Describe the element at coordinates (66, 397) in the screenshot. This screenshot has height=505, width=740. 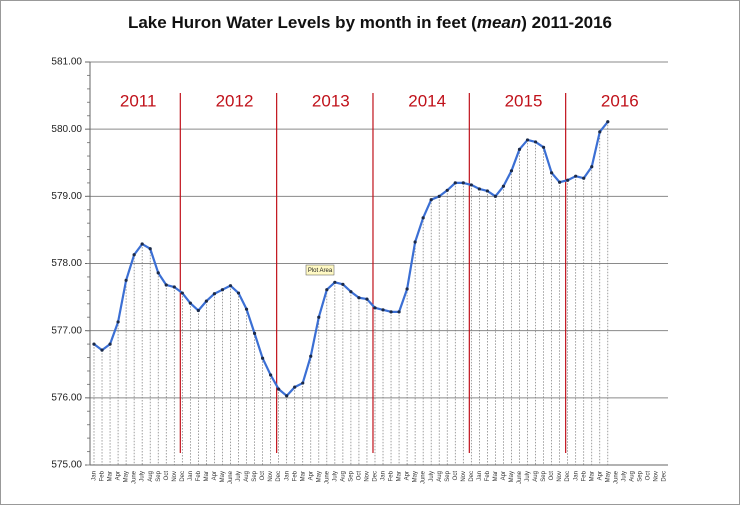
I see `y-tick-label: 576.00` at that location.